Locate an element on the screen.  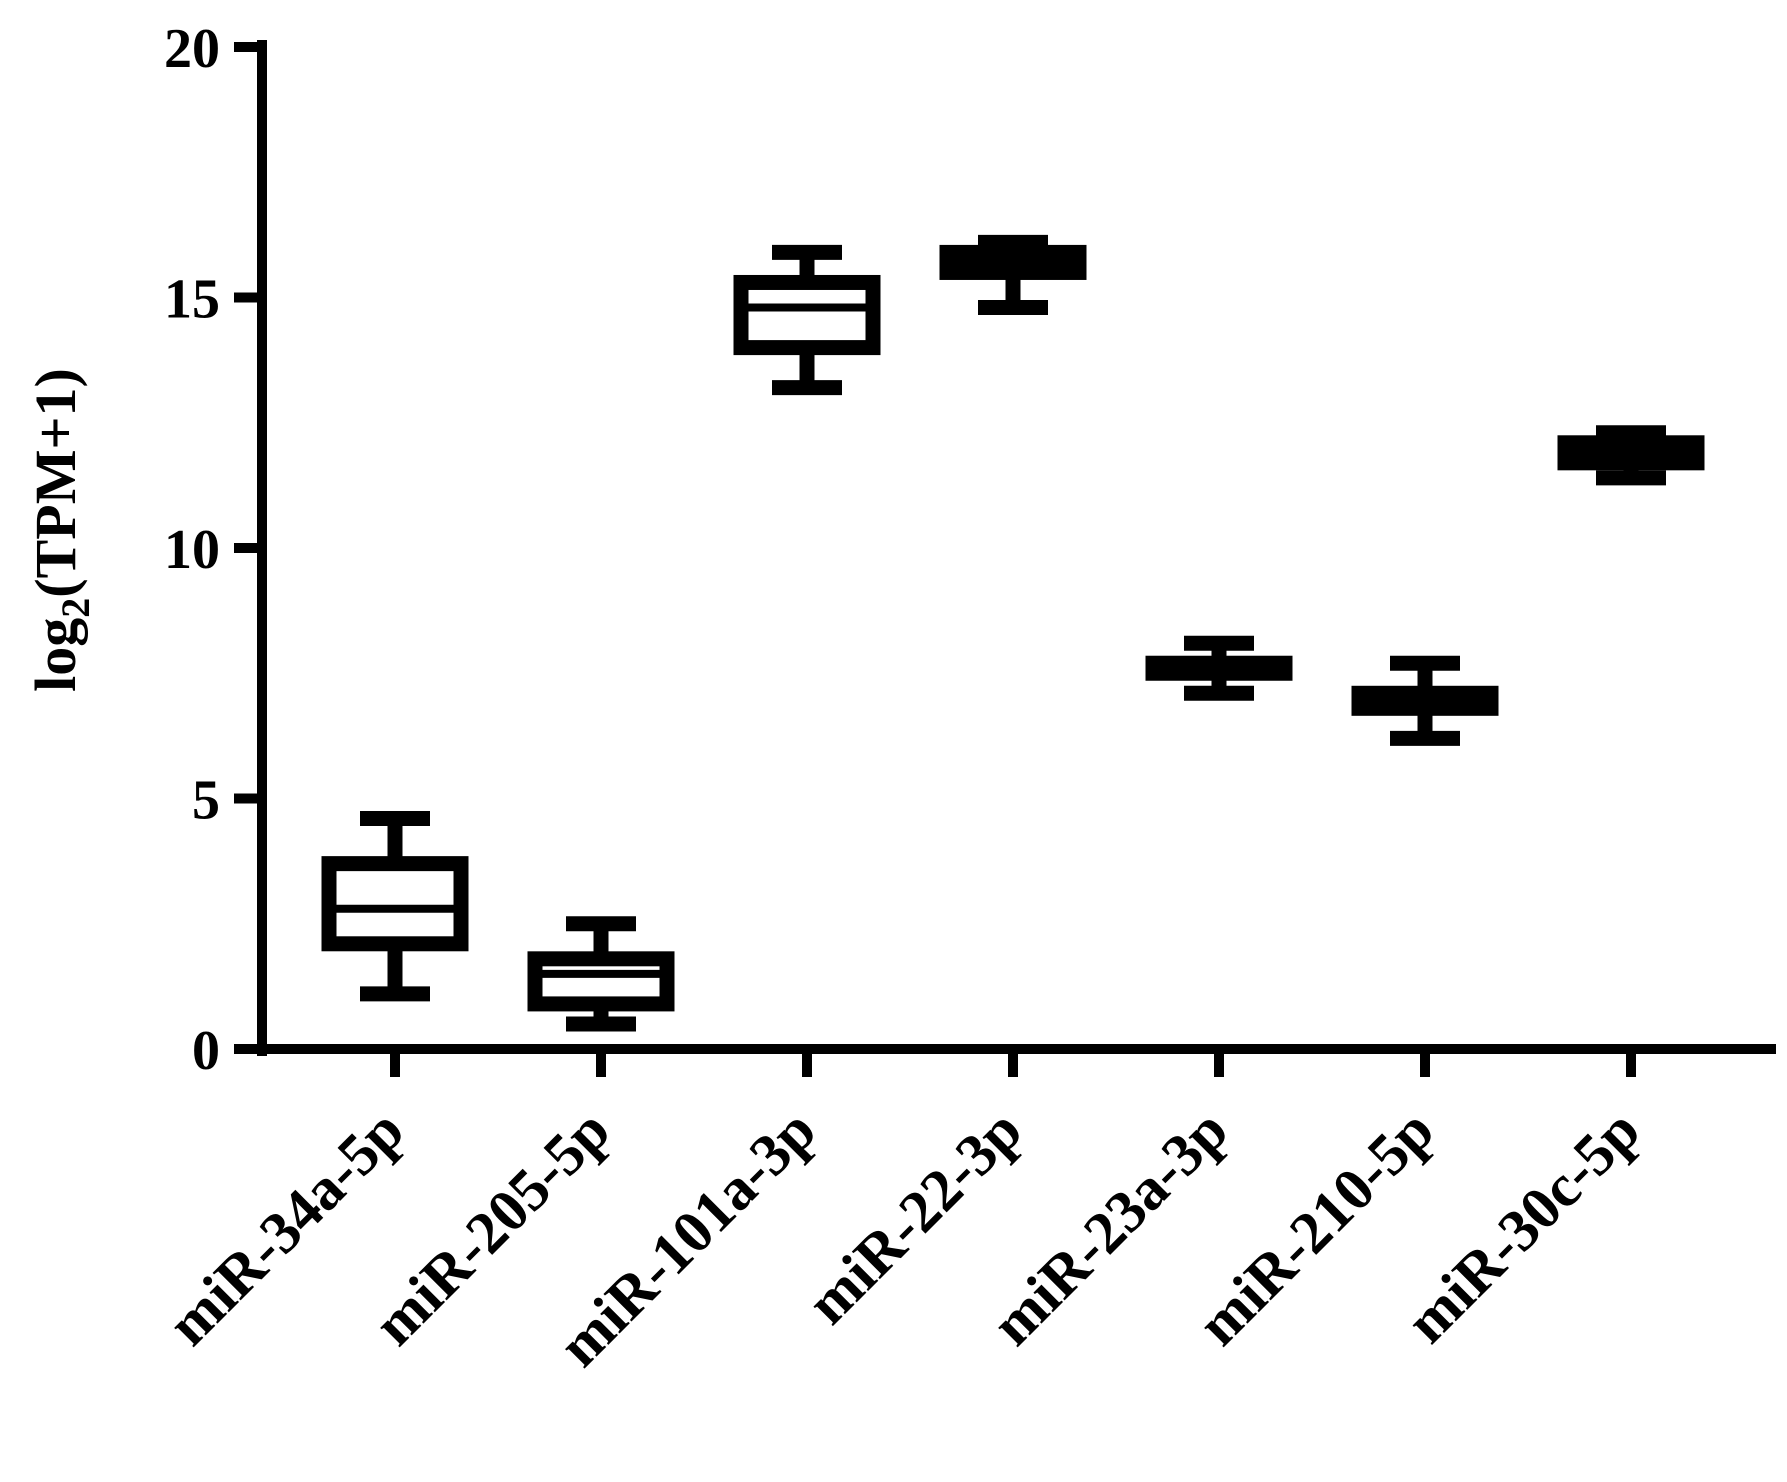
y-axis-title-suffix: (TPM+1) is located at coordinates (55, 483).